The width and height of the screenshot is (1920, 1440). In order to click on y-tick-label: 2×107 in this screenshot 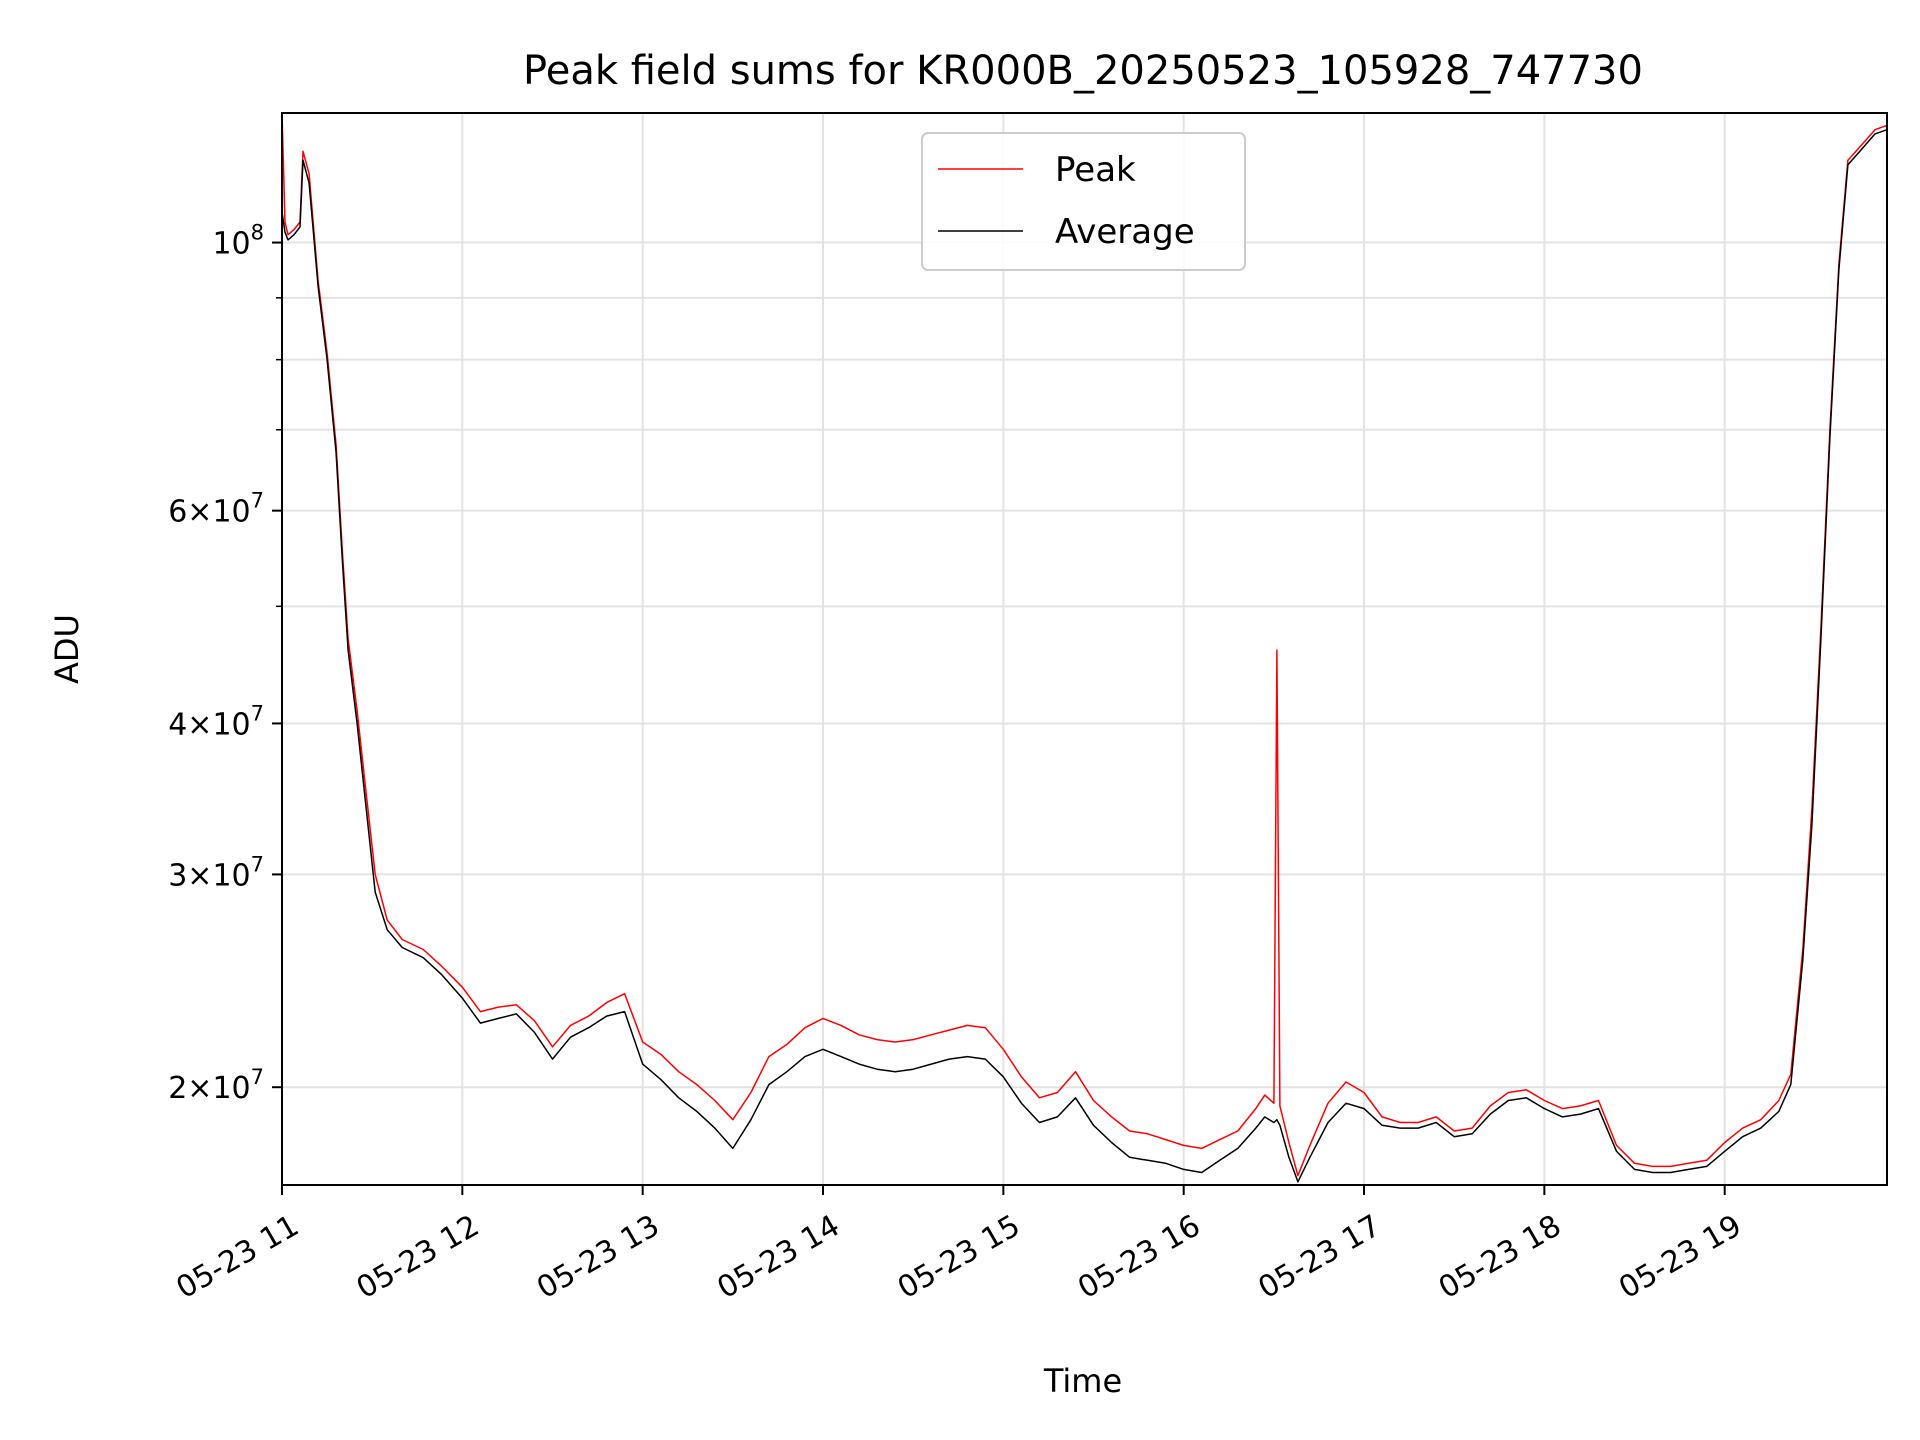, I will do `click(216, 1085)`.